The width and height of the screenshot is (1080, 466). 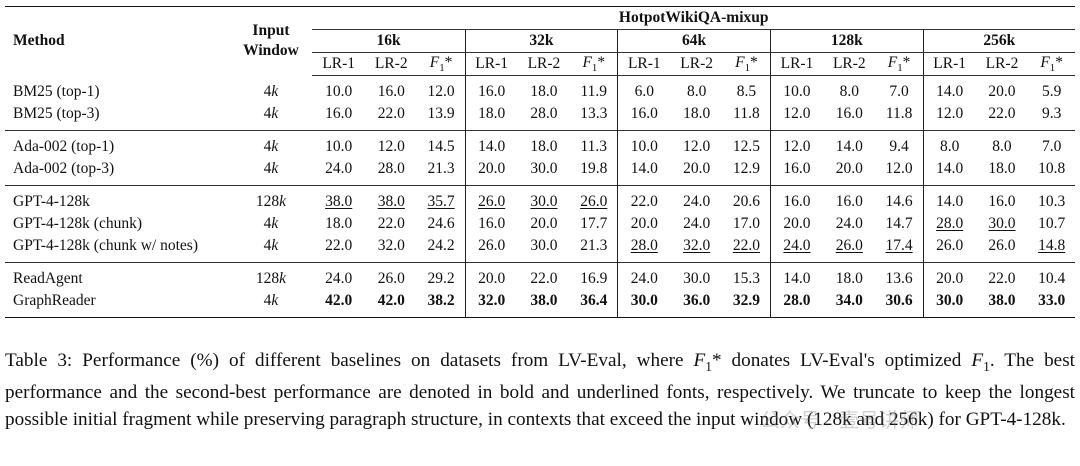 What do you see at coordinates (899, 199) in the screenshot?
I see `value-cell: 14.6` at bounding box center [899, 199].